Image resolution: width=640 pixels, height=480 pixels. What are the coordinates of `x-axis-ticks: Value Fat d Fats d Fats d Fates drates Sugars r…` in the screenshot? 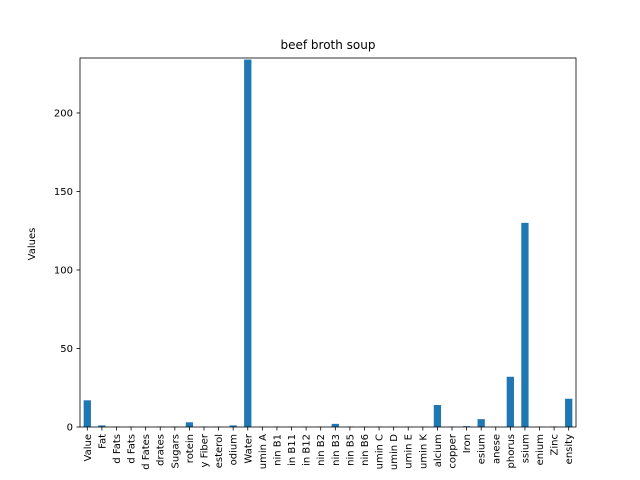 It's located at (329, 448).